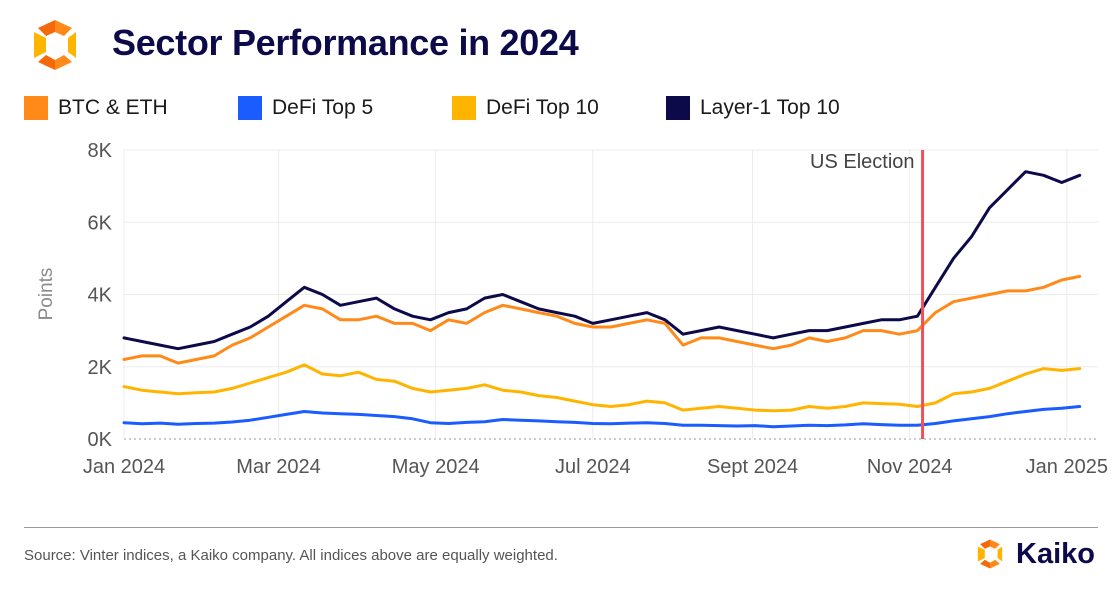  What do you see at coordinates (1055, 553) in the screenshot?
I see `brand-name: Kaiko` at bounding box center [1055, 553].